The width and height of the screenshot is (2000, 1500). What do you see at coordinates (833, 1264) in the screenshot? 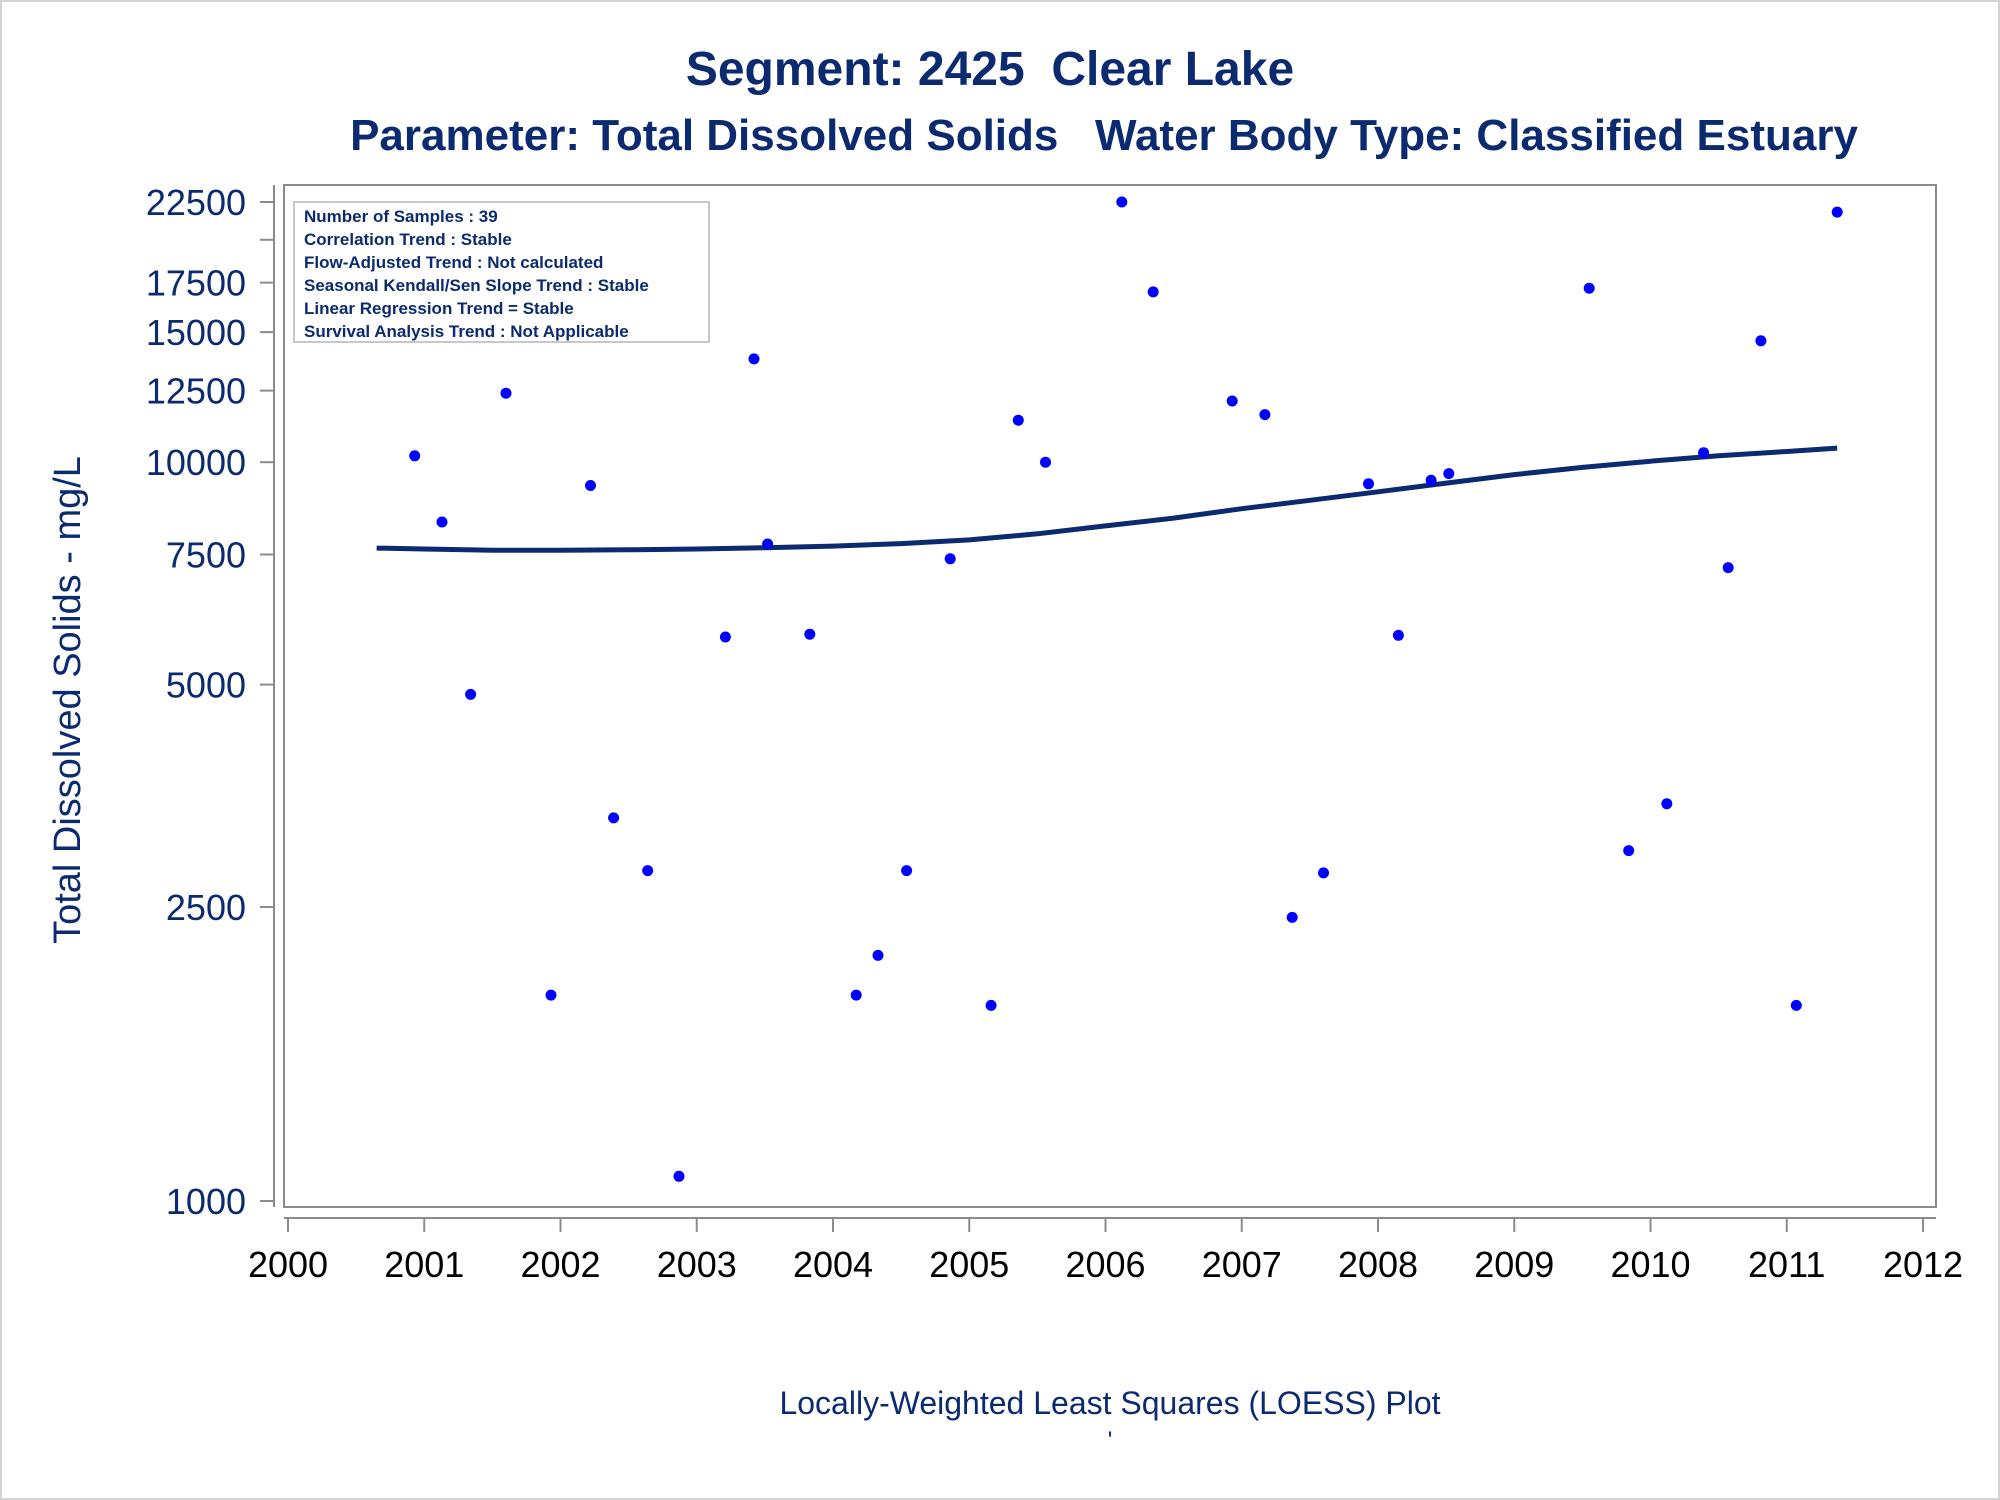
I see `x-tick-label: 2004` at bounding box center [833, 1264].